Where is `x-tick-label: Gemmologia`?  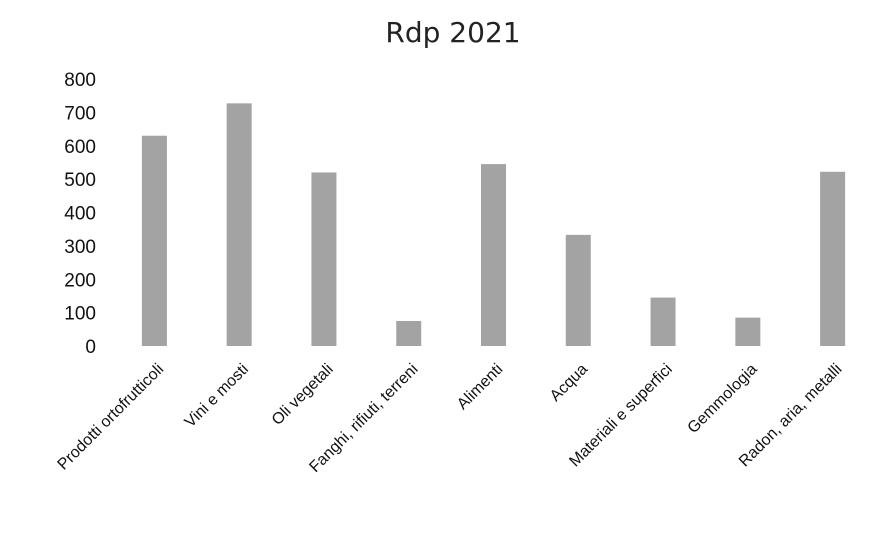 x-tick-label: Gemmologia is located at coordinates (723, 399).